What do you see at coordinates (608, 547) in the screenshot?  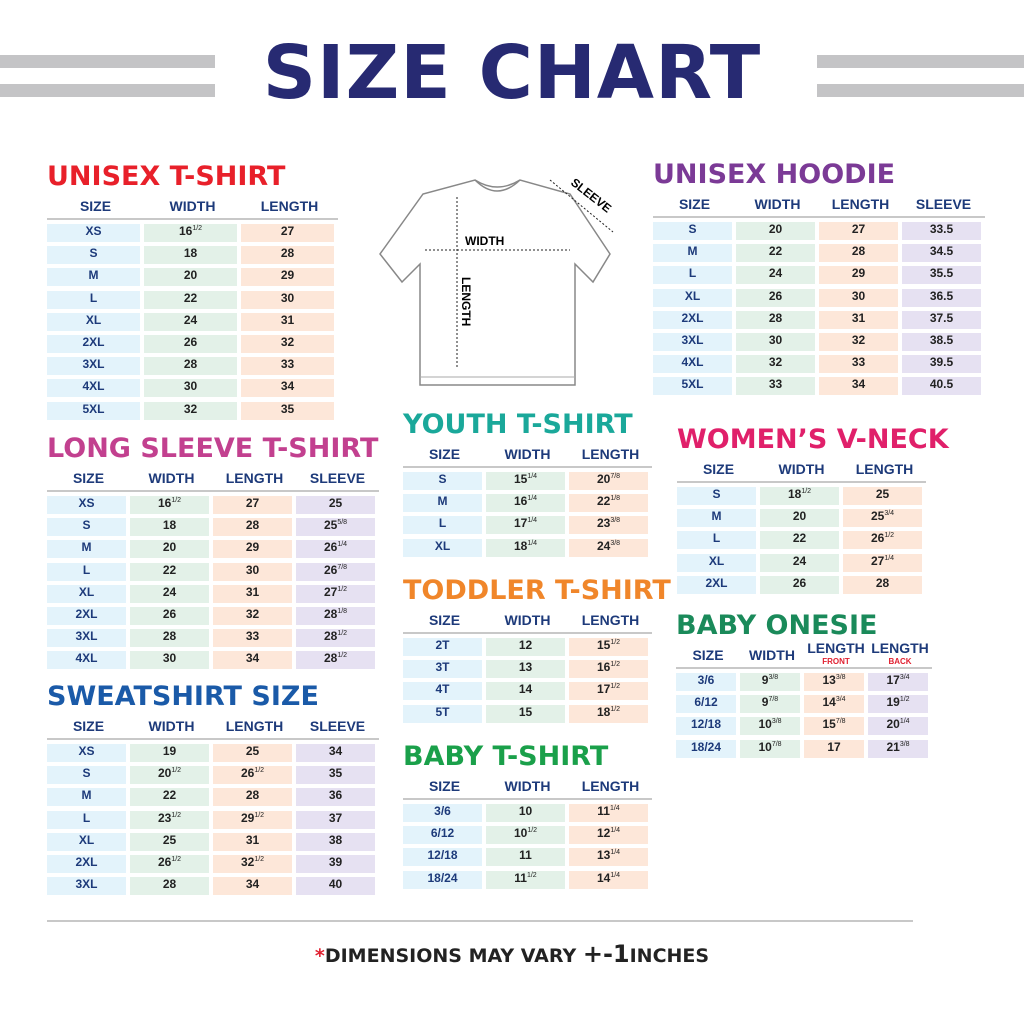 I see `table-cell: 243/8` at bounding box center [608, 547].